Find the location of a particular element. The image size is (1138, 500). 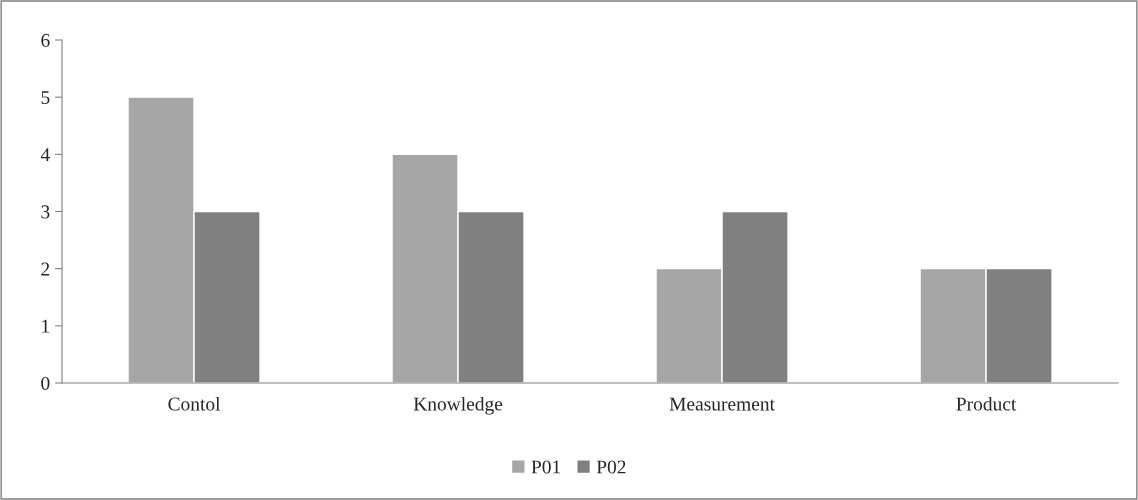

y-tick-label: 3 is located at coordinates (45, 212).